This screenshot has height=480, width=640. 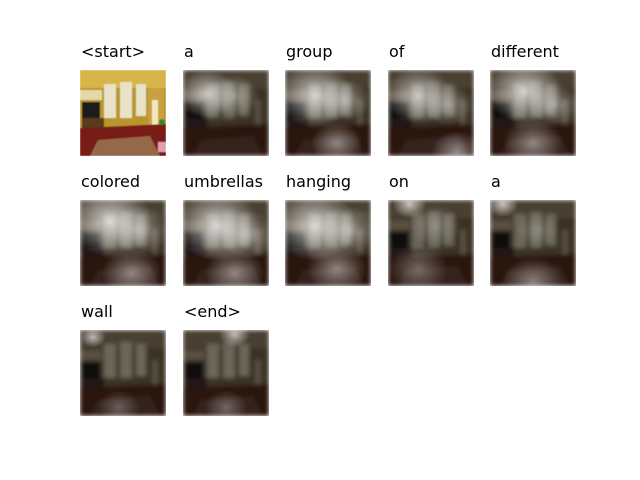 What do you see at coordinates (212, 311) in the screenshot?
I see `word-label: <end>` at bounding box center [212, 311].